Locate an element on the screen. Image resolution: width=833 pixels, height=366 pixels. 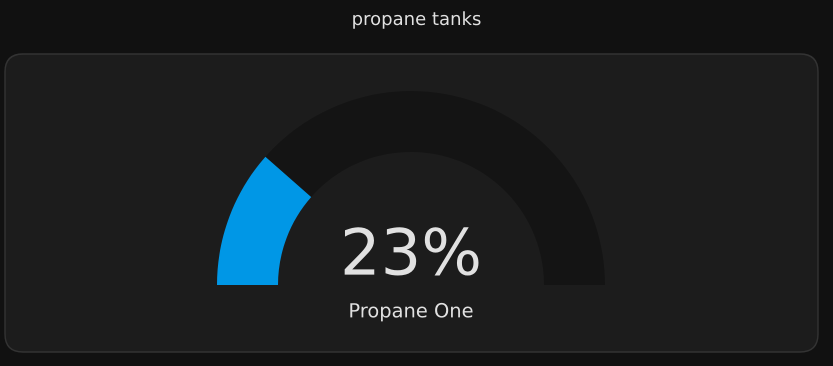
chart-title: propane tanks is located at coordinates (417, 20).